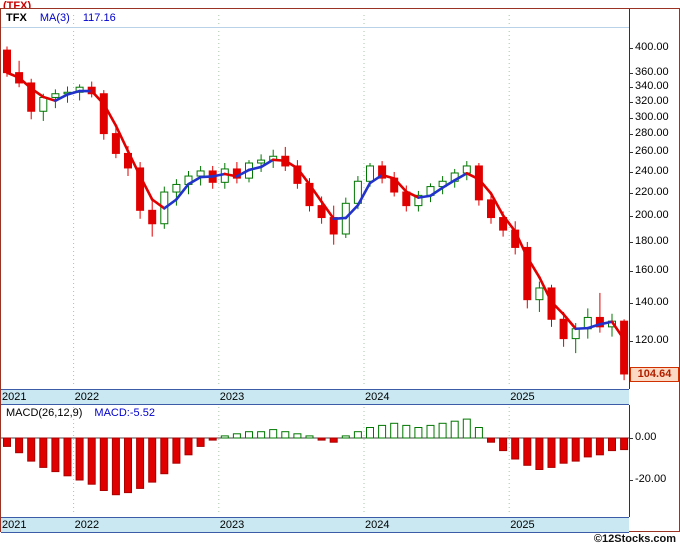  I want to click on price-legend: TFX MA(3) 117.16, so click(315, 18).